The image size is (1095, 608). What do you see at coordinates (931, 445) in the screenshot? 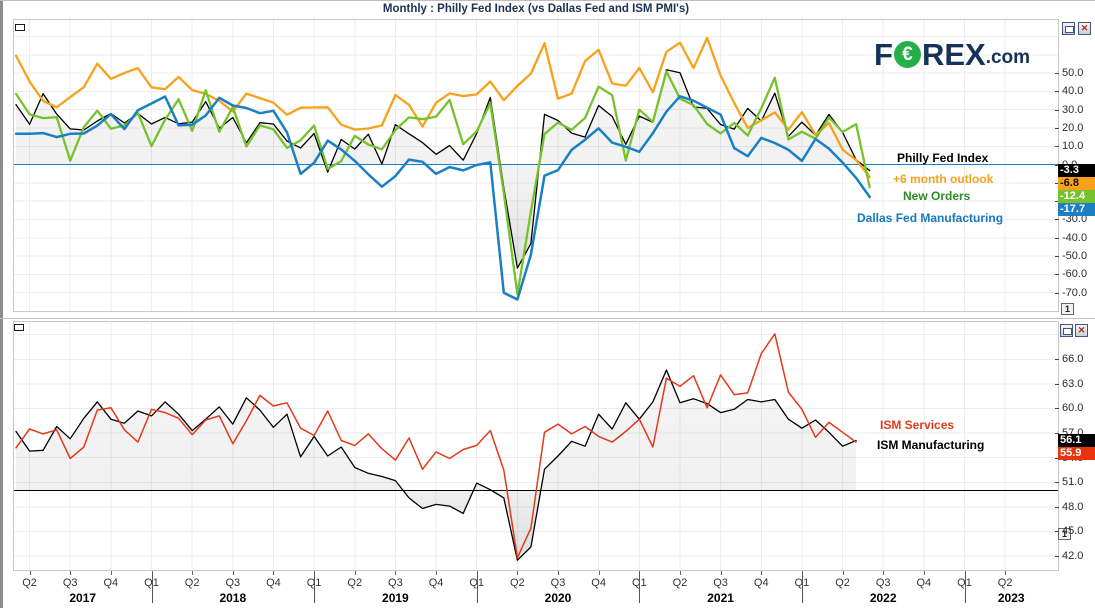
I see `legend-ism-manufacturing: ISM Manufacturing` at bounding box center [931, 445].